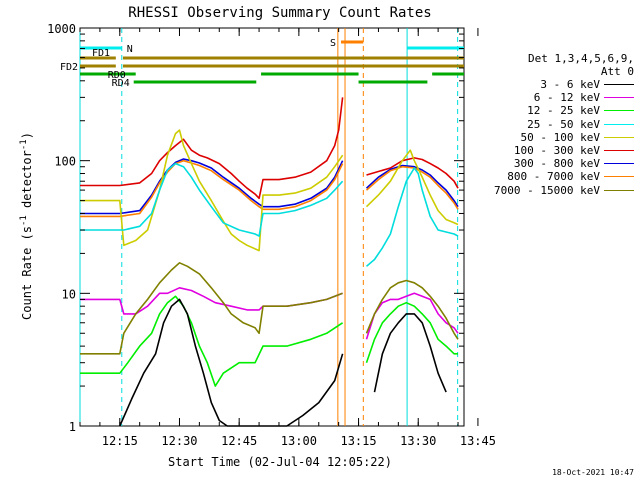 This screenshot has height=480, width=640. I want to click on flag-label: RD4, so click(121, 83).